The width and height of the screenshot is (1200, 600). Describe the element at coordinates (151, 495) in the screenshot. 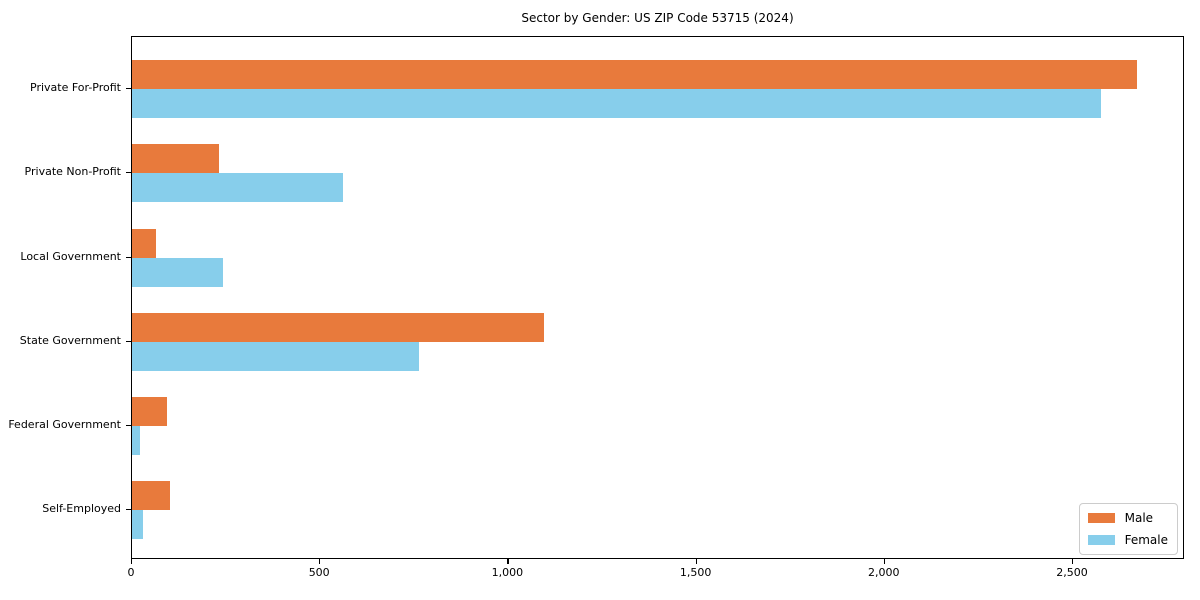

I see `bar-male-self-employed` at that location.